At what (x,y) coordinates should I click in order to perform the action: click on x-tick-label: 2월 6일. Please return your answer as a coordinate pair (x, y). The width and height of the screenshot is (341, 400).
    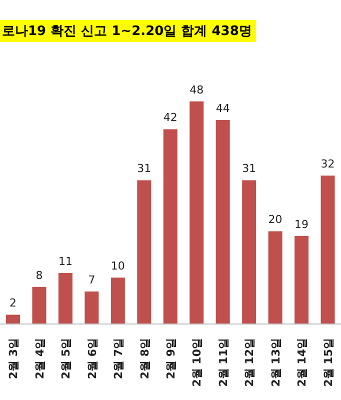
    Looking at the image, I should click on (92, 359).